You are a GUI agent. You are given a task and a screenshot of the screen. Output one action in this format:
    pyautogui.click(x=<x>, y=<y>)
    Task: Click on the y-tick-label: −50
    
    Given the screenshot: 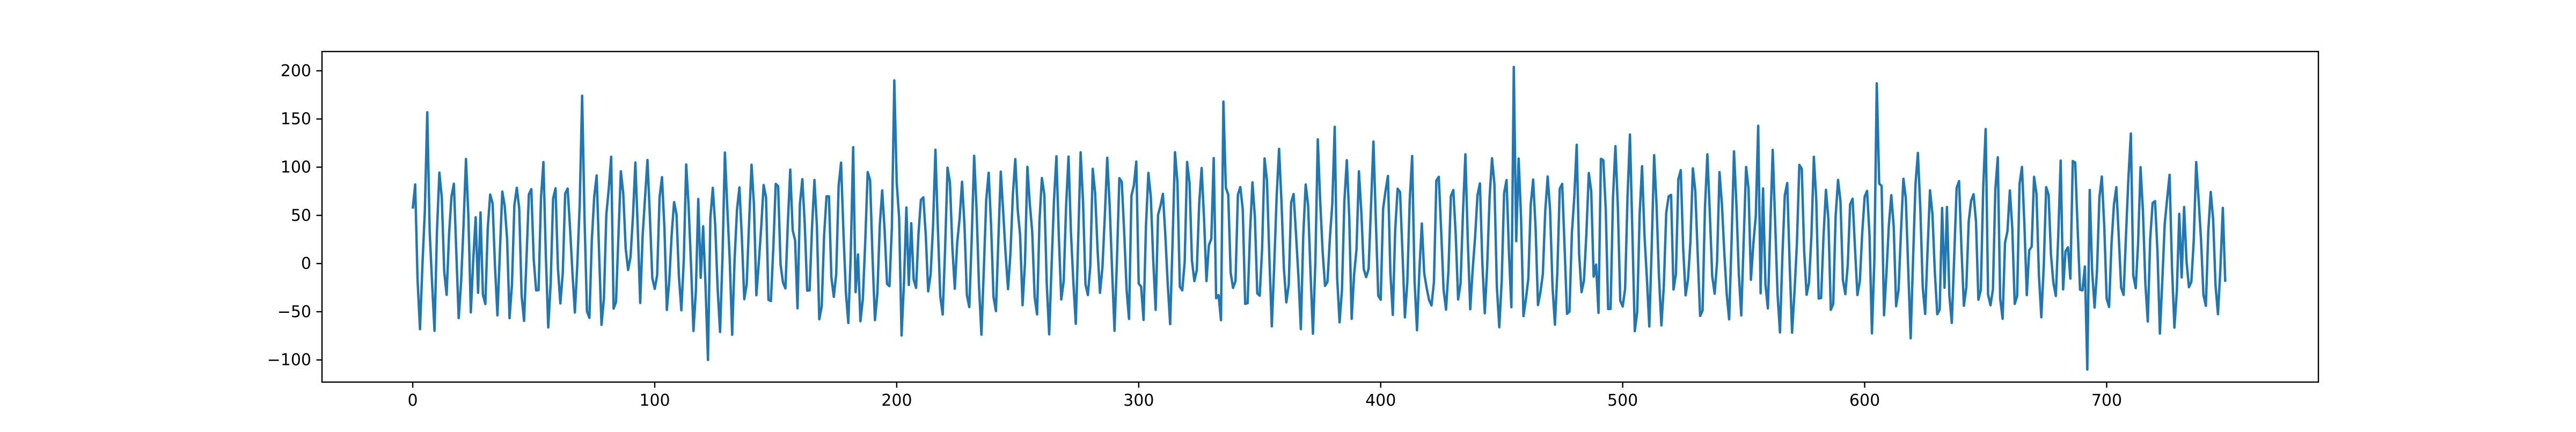 What is the action you would take?
    pyautogui.click(x=294, y=312)
    